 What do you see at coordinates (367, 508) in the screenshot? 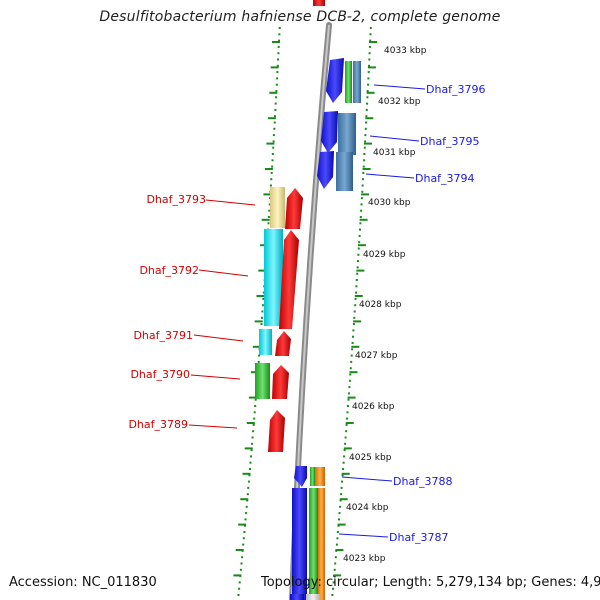
I see `kbp-label: 4024 kbp` at bounding box center [367, 508].